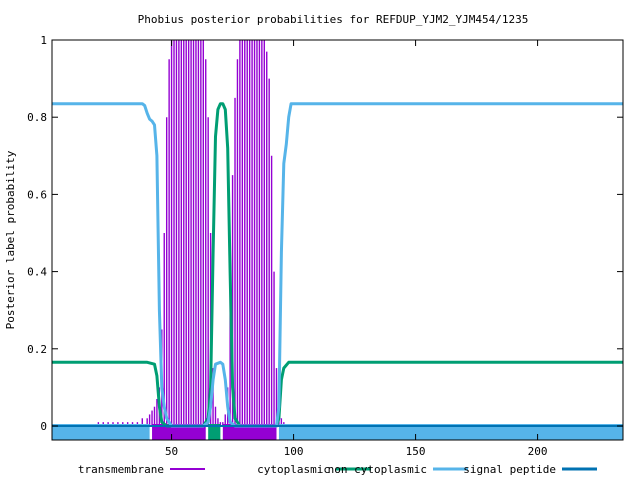 The image size is (640, 480). What do you see at coordinates (37, 349) in the screenshot?
I see `y-tick-label: 0.2` at bounding box center [37, 349].